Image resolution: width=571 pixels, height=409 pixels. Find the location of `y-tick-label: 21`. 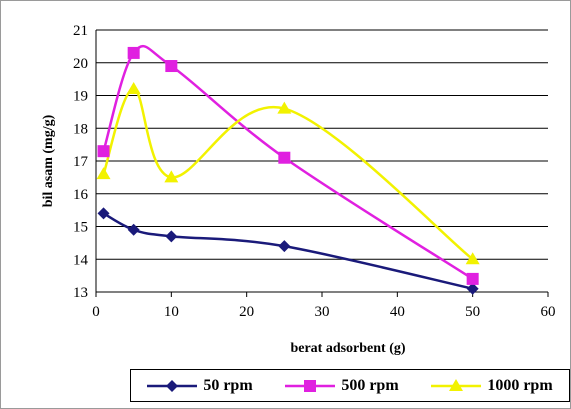

y-tick-label: 21 is located at coordinates (80, 31).